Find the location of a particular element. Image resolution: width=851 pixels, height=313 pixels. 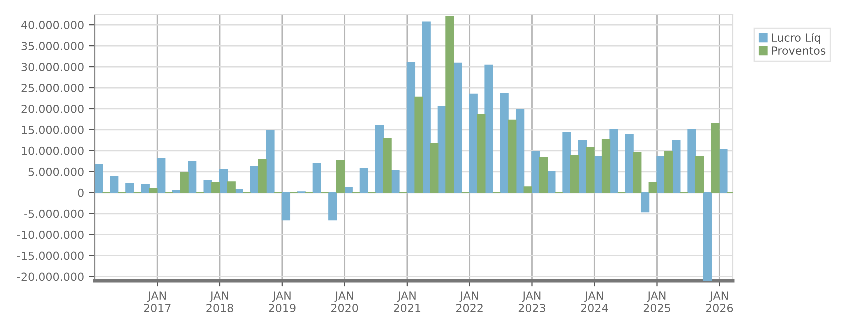

legend-label: Lucro Líq is located at coordinates (796, 38).